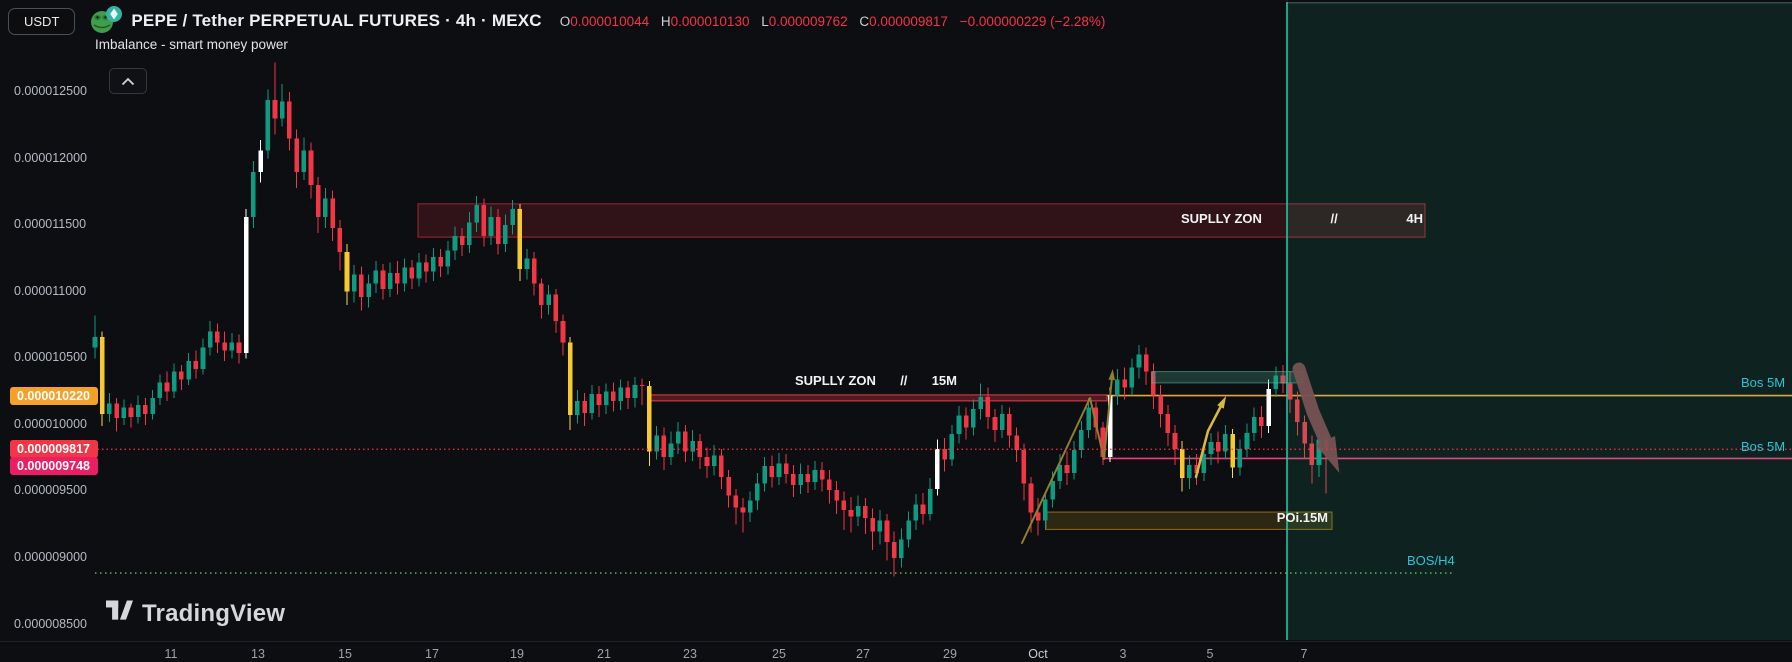 The height and width of the screenshot is (662, 1792). I want to click on bos-5m-lower-label: Bos 5M, so click(1763, 446).